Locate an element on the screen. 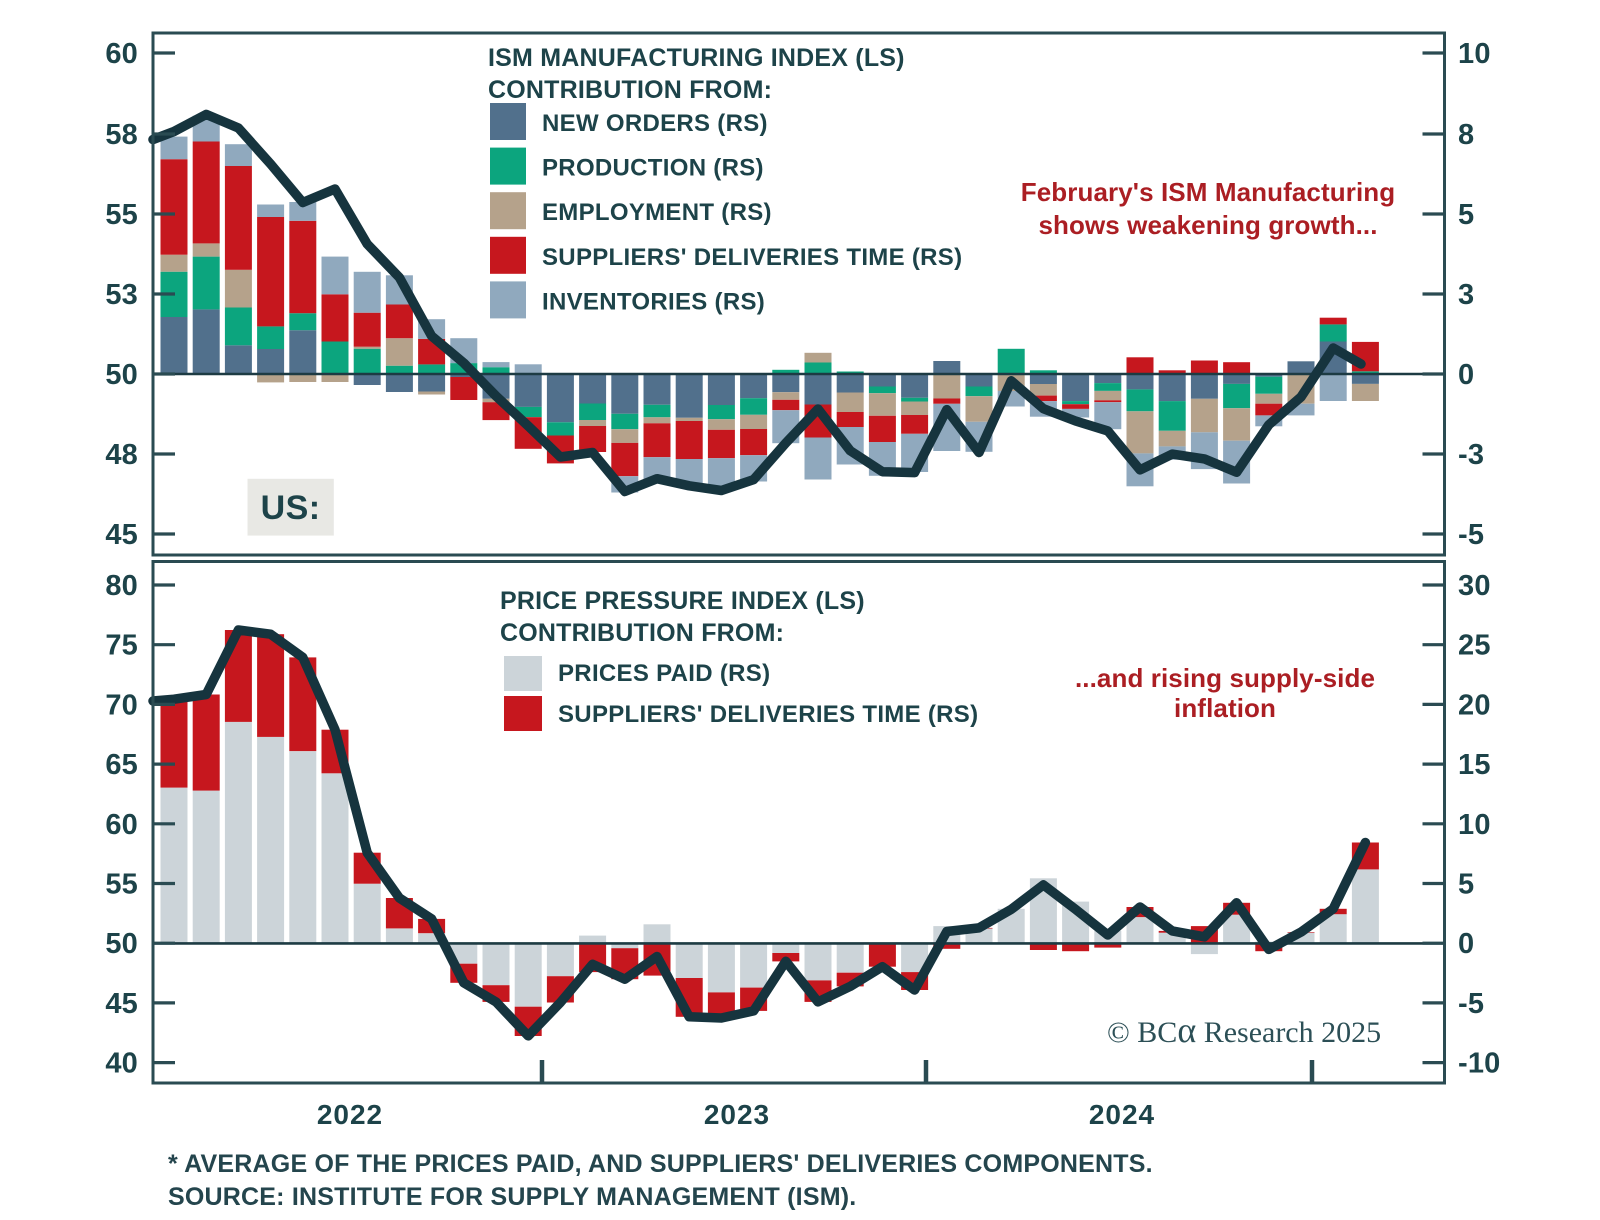 This screenshot has width=1600, height=1220. svg-text: ISM MANUFACTURING INDEX (LS) is located at coordinates (696, 58).